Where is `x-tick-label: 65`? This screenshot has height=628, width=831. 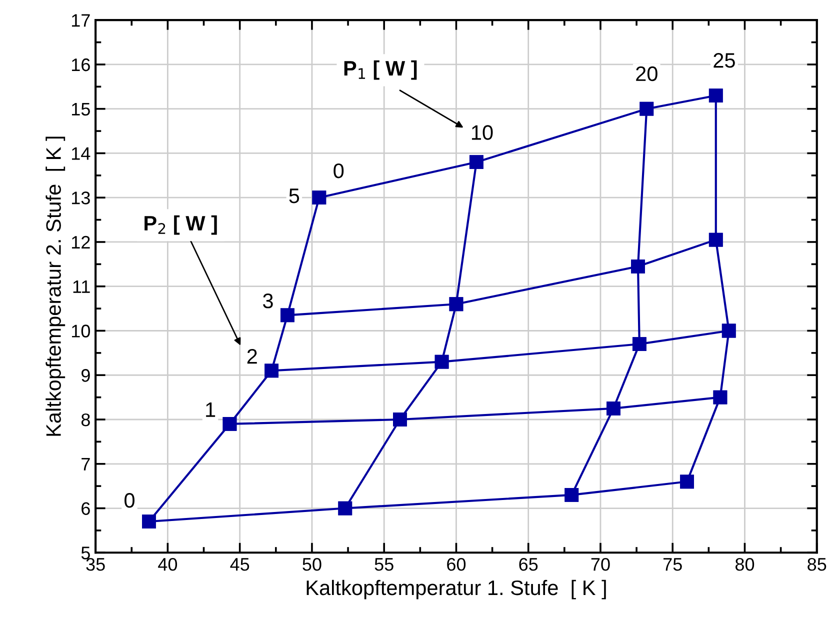 x-tick-label: 65 is located at coordinates (528, 564).